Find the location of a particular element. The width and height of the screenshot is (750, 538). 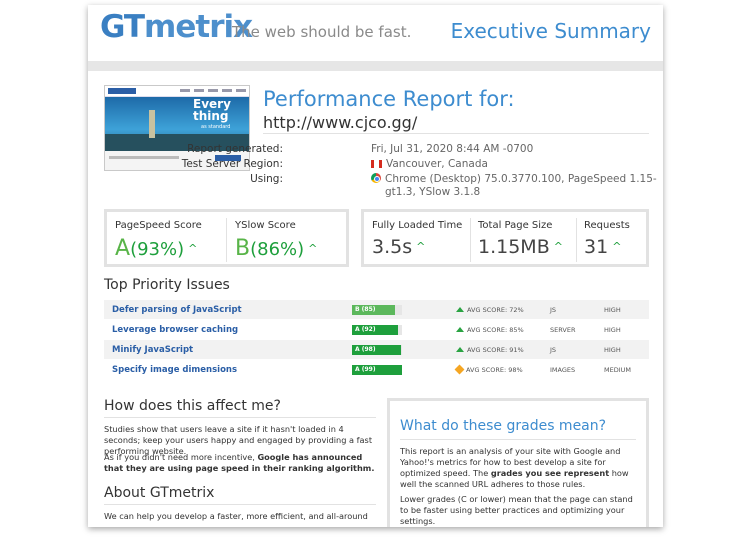

tagline: The web should be fast. is located at coordinates (322, 32).